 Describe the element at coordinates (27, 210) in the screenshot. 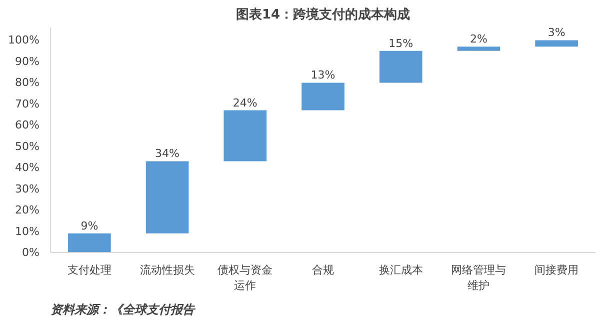

I see `y-tick-label: 20%` at that location.